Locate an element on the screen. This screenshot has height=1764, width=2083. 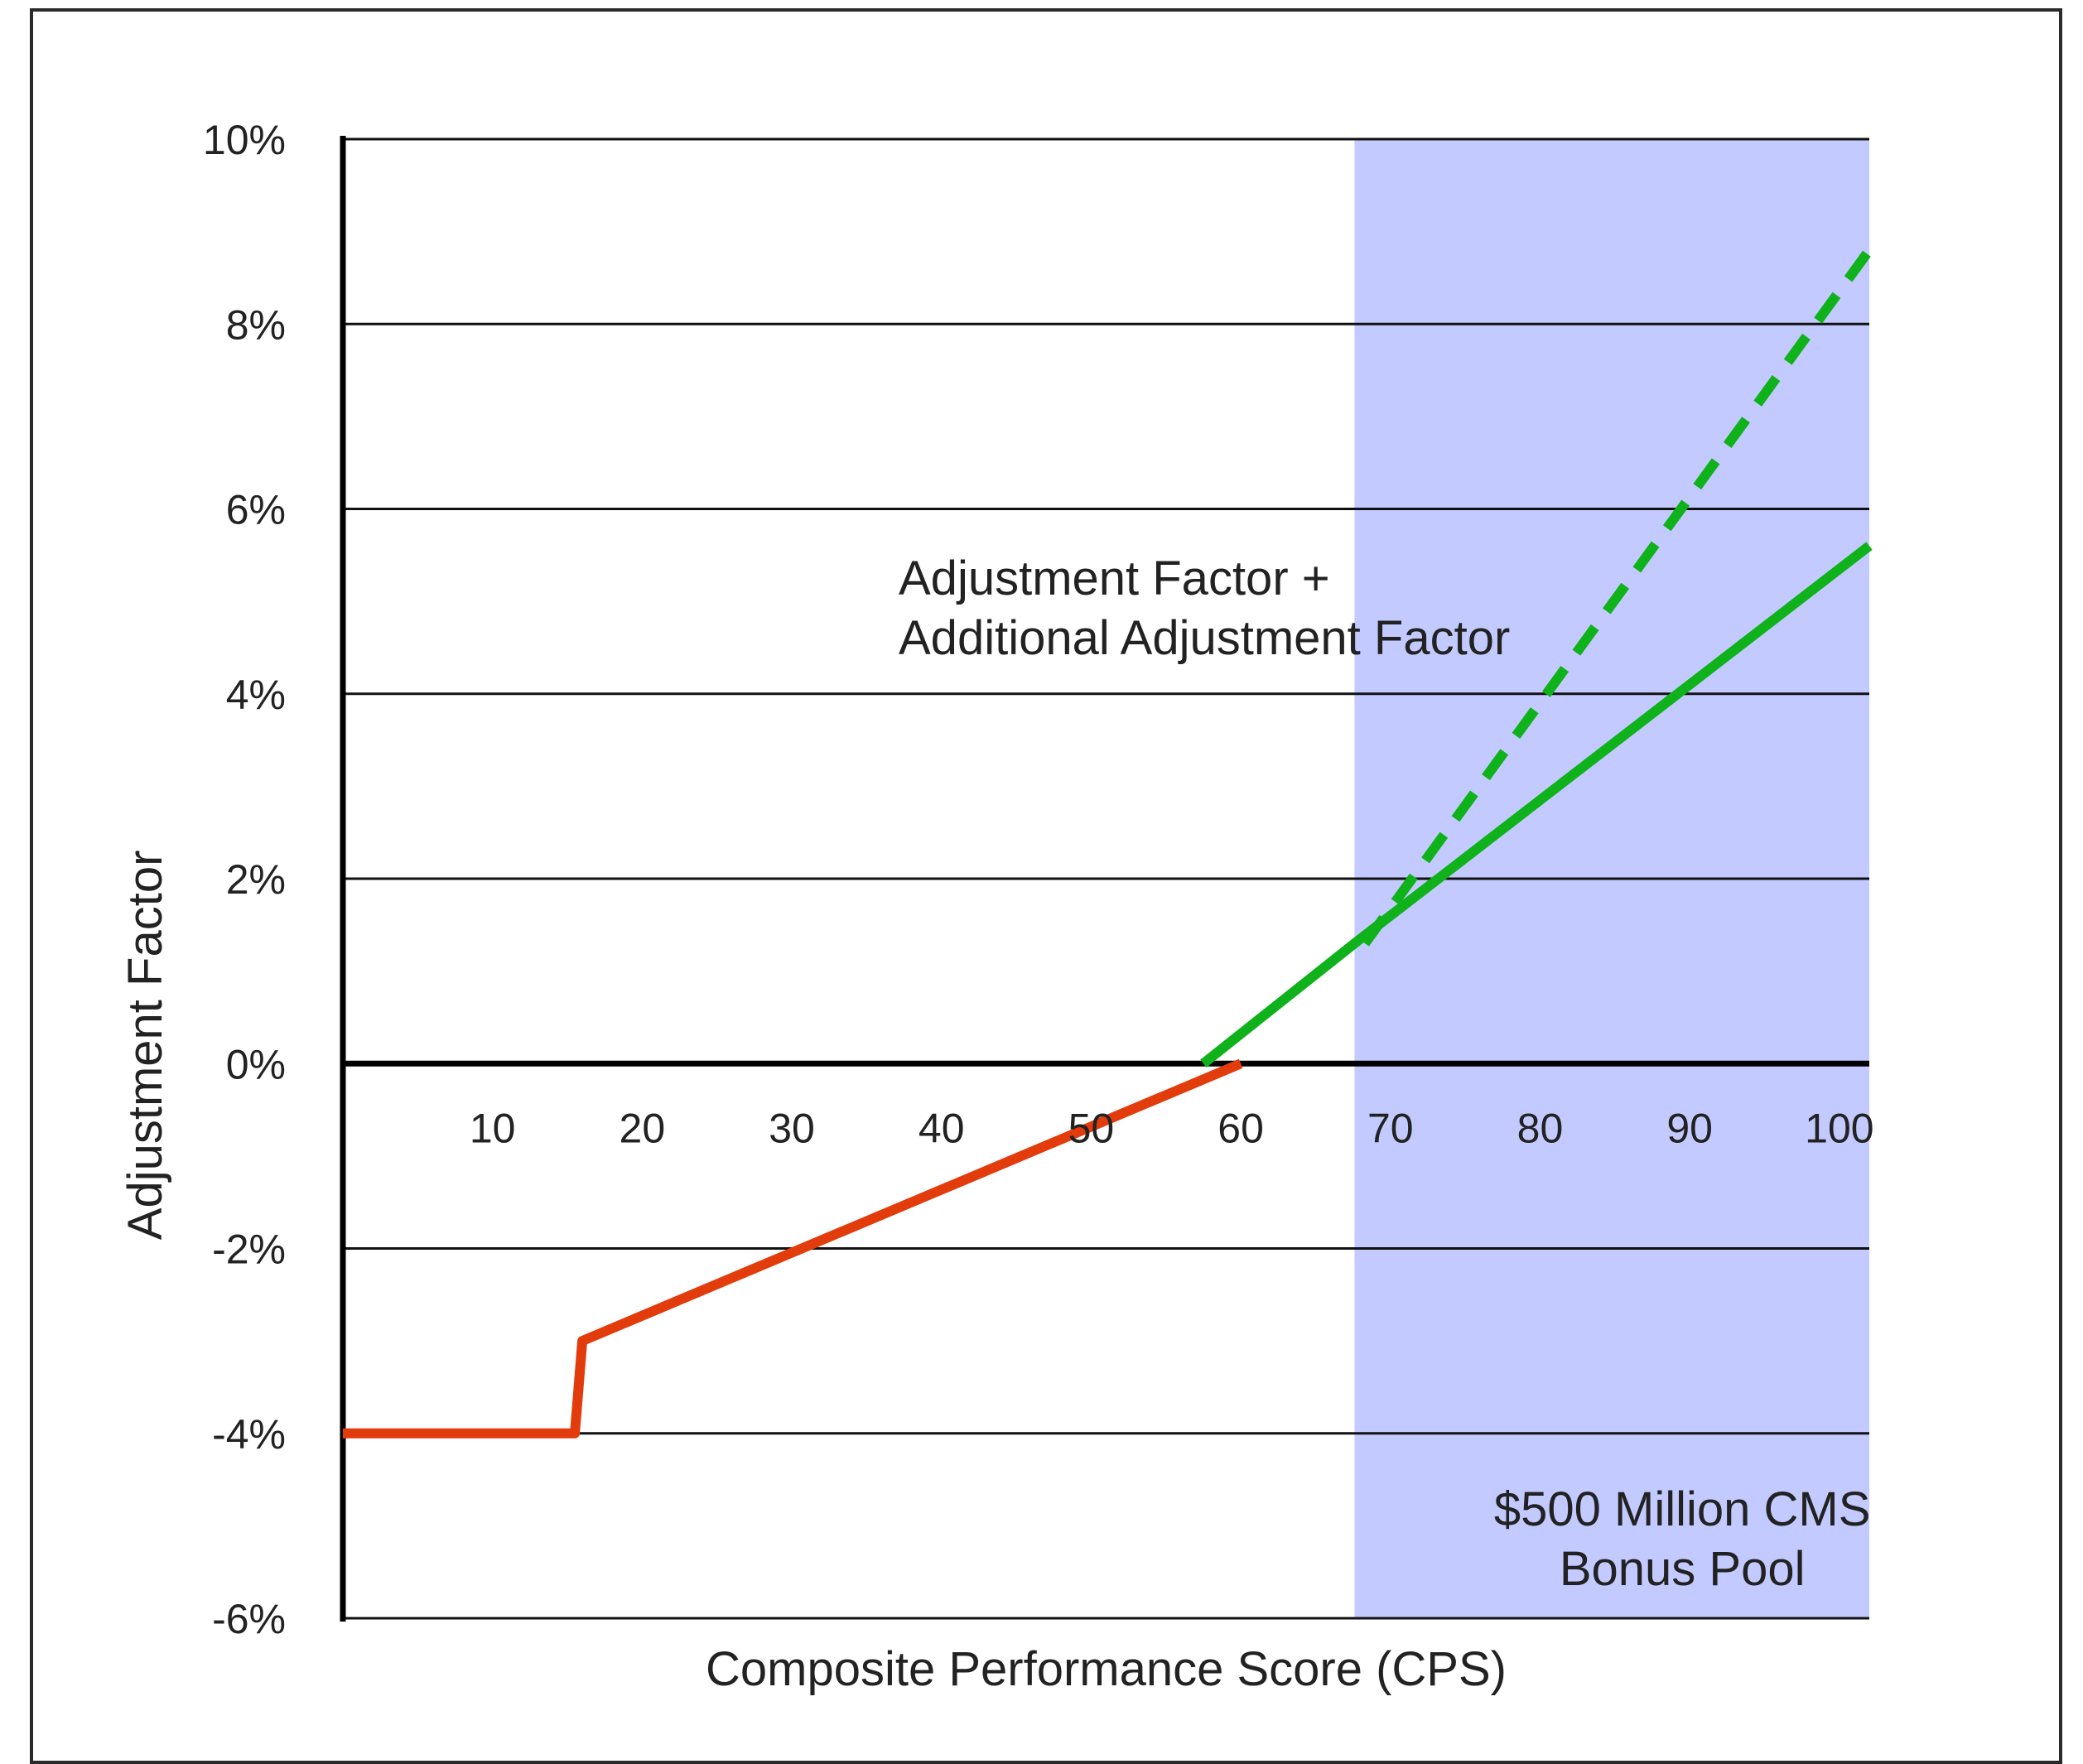
y-tick-label: 10% is located at coordinates (244, 140).